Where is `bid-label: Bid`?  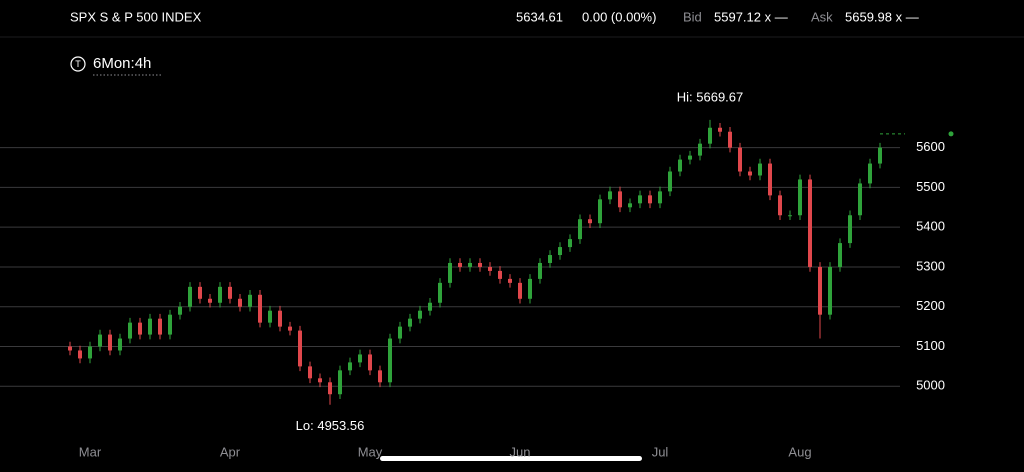 bid-label: Bid is located at coordinates (692, 16).